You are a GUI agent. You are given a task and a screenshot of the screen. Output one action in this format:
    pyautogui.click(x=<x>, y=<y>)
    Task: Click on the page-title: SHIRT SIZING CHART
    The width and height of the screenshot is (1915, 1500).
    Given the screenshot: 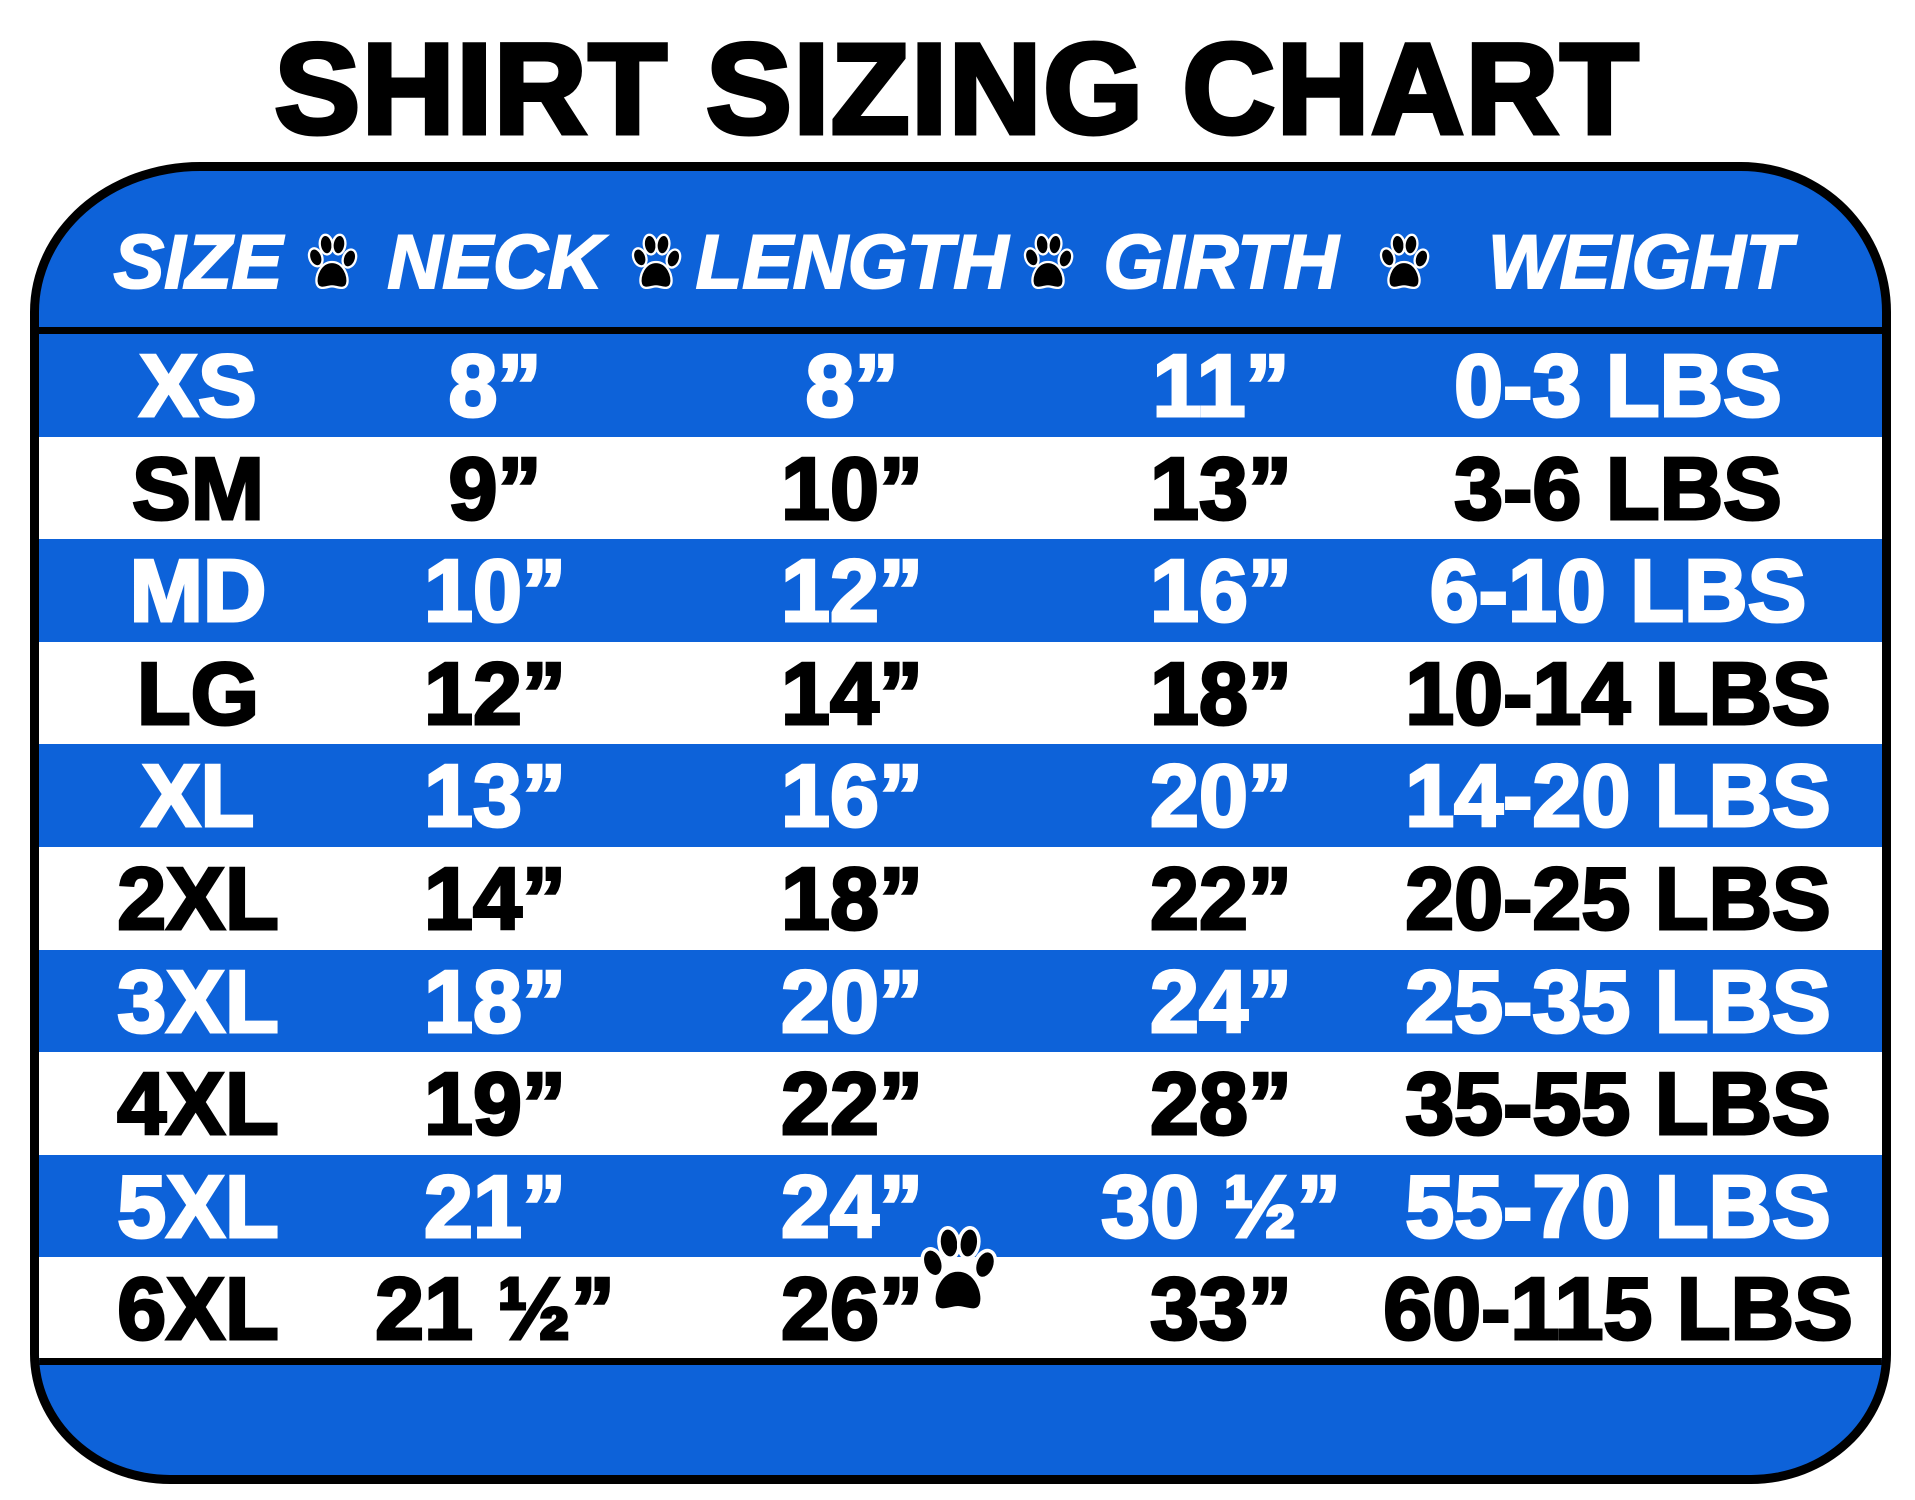 What is the action you would take?
    pyautogui.click(x=956, y=89)
    